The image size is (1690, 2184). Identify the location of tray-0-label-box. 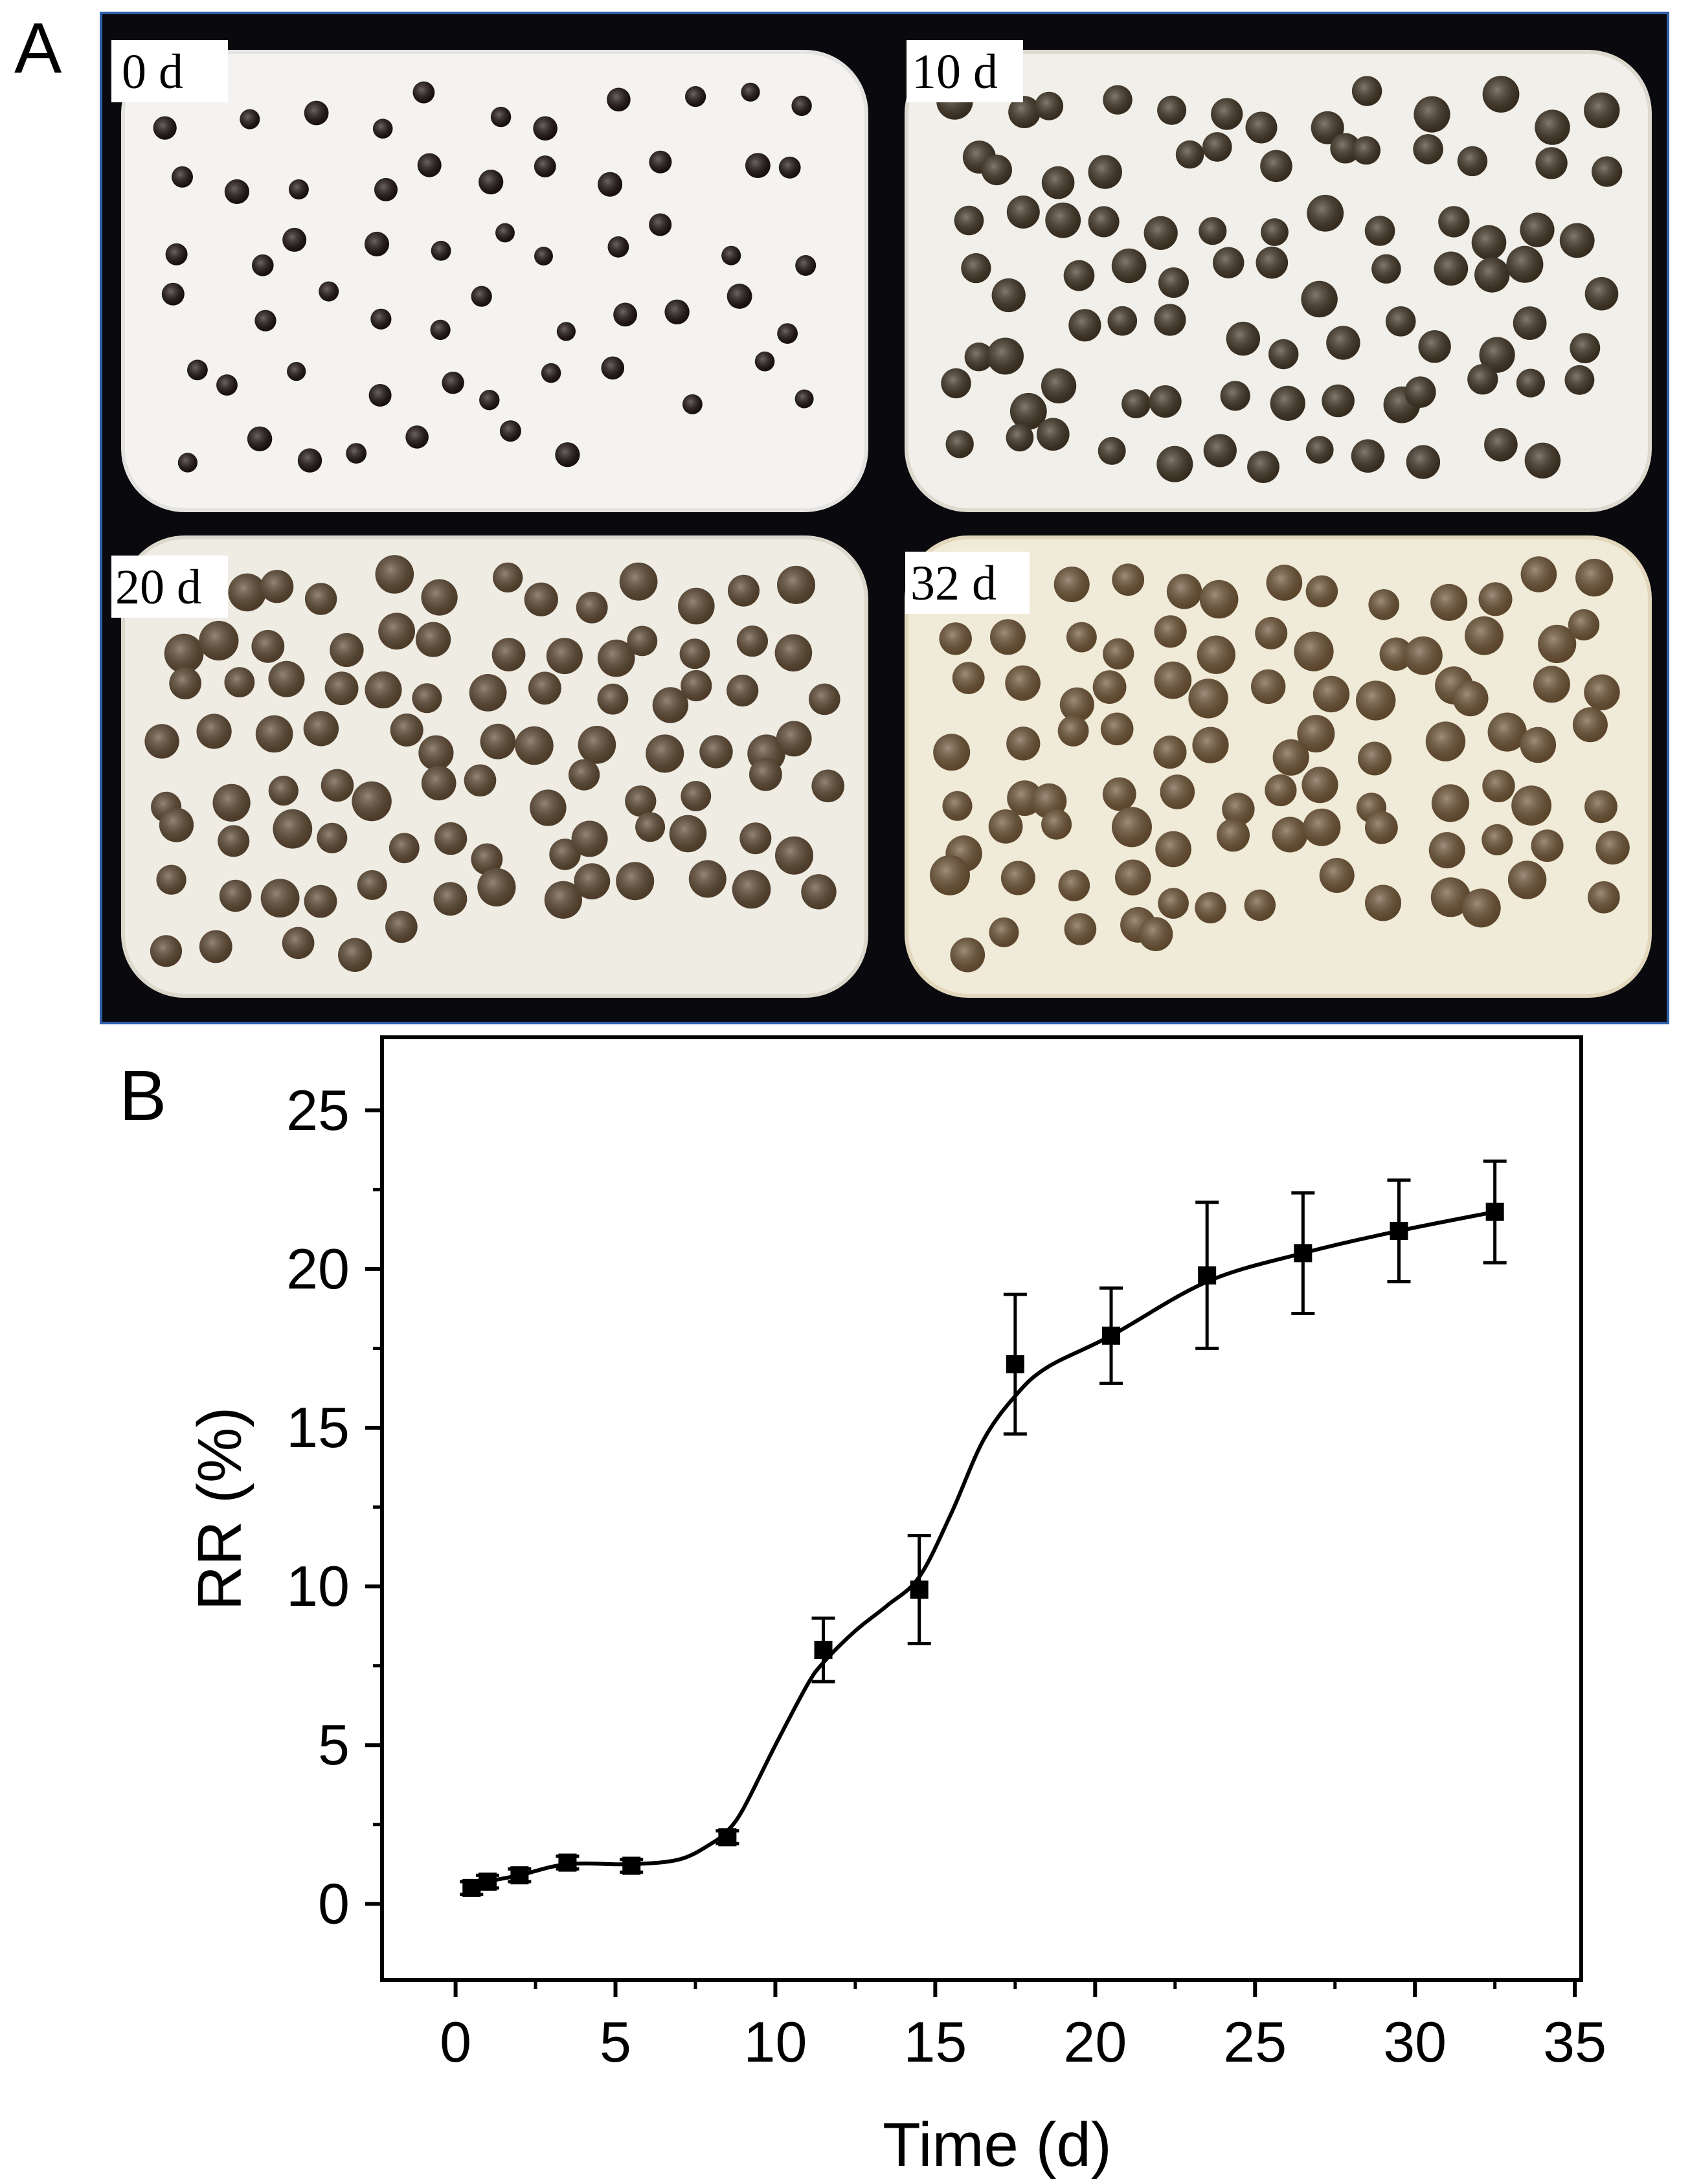
(169, 71).